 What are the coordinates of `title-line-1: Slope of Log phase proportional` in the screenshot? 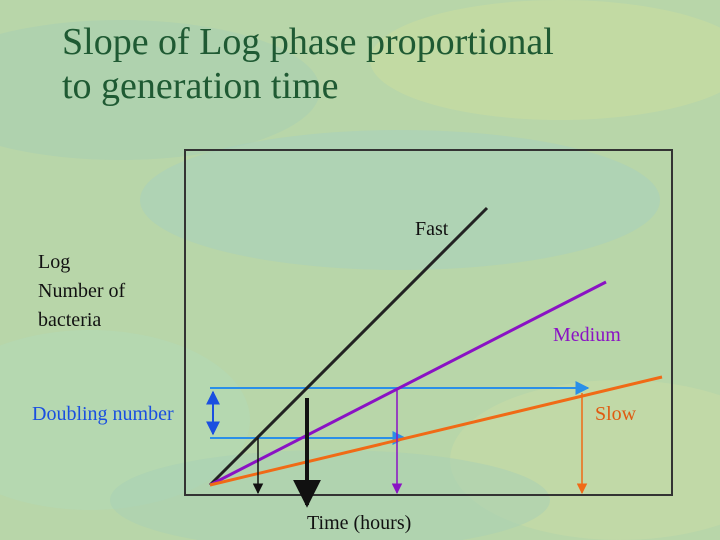 It's located at (308, 42).